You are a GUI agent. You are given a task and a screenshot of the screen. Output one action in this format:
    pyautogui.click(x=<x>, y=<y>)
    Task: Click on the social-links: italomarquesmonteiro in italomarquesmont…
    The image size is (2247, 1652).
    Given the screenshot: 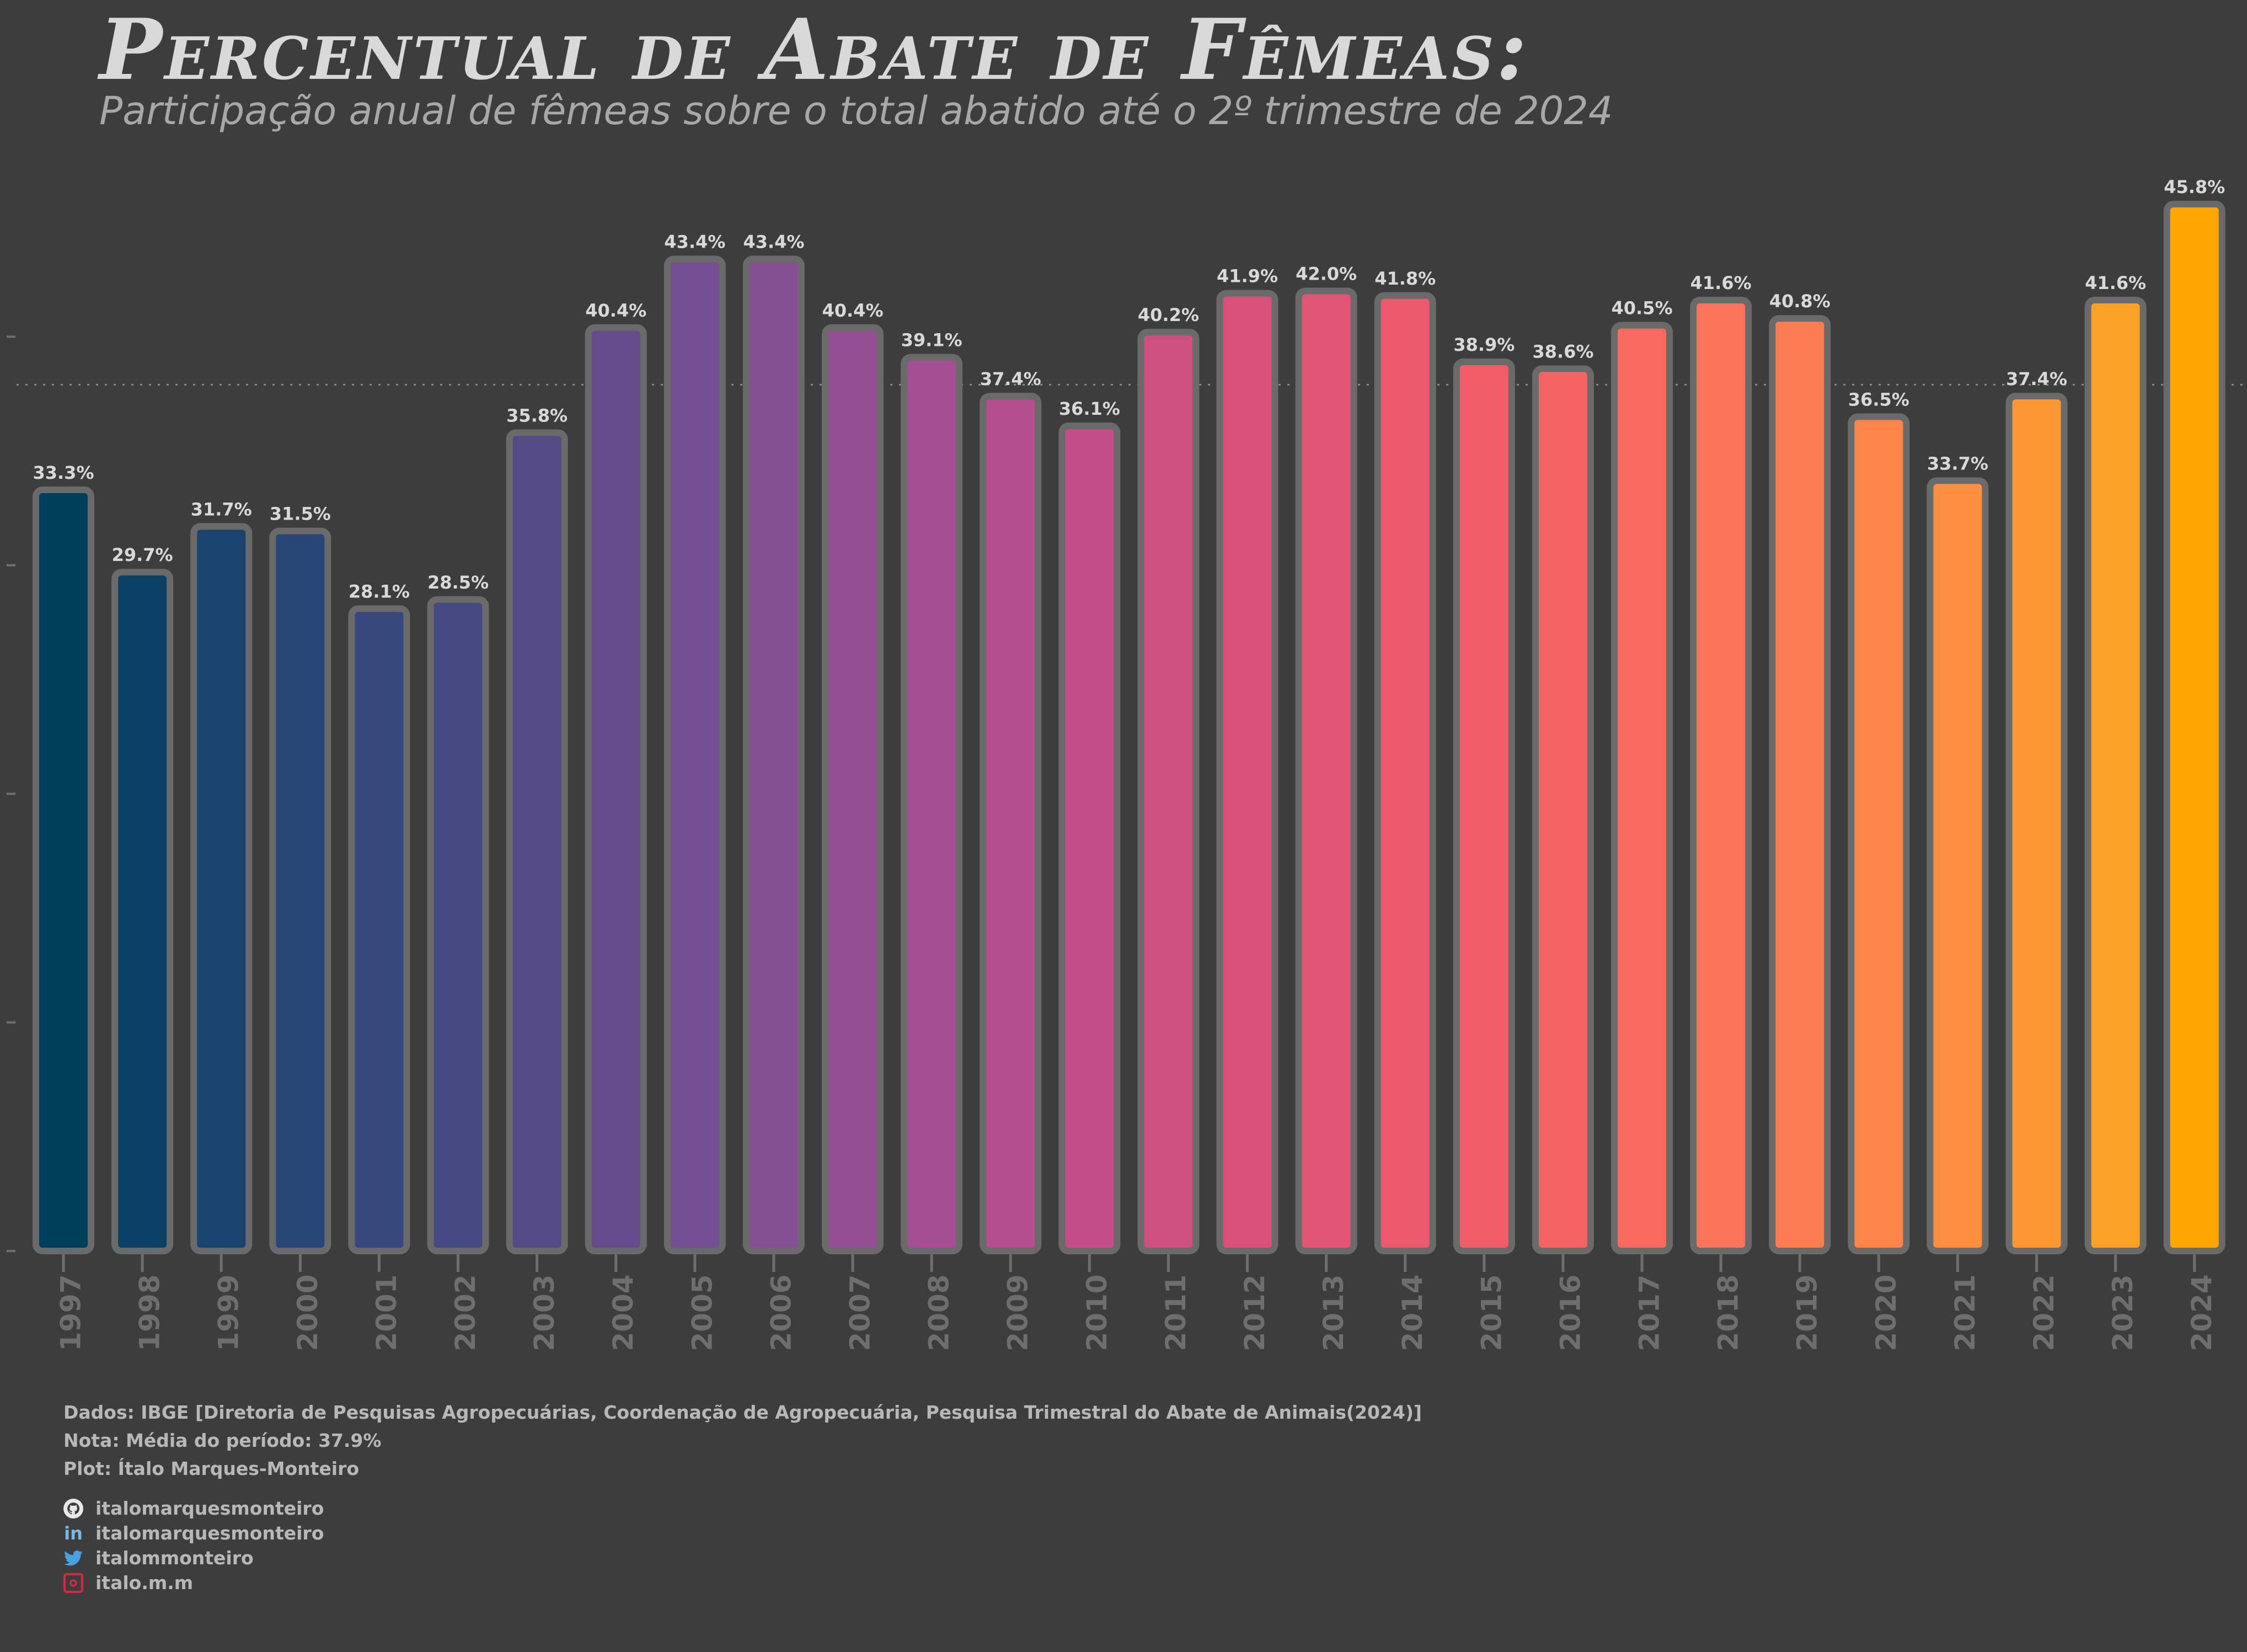 What is the action you would take?
    pyautogui.click(x=194, y=1545)
    